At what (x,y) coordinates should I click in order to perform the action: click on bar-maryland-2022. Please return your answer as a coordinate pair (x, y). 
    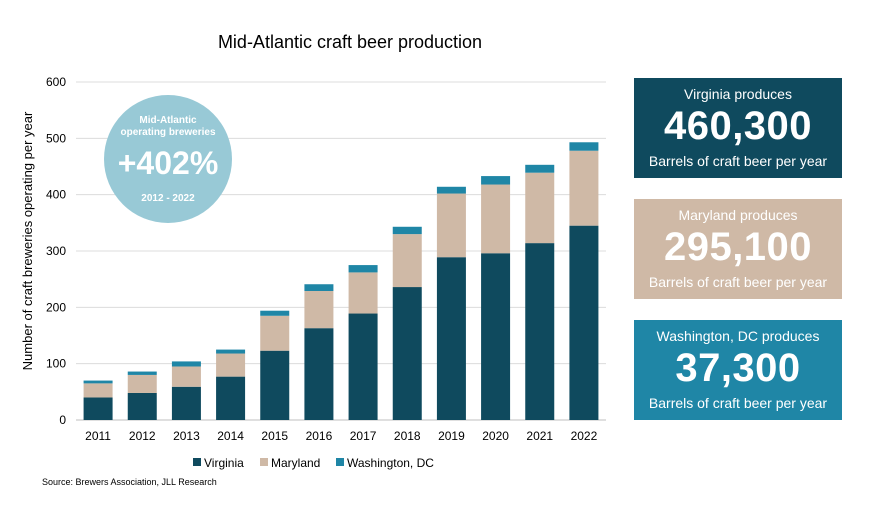
    Looking at the image, I should click on (584, 188).